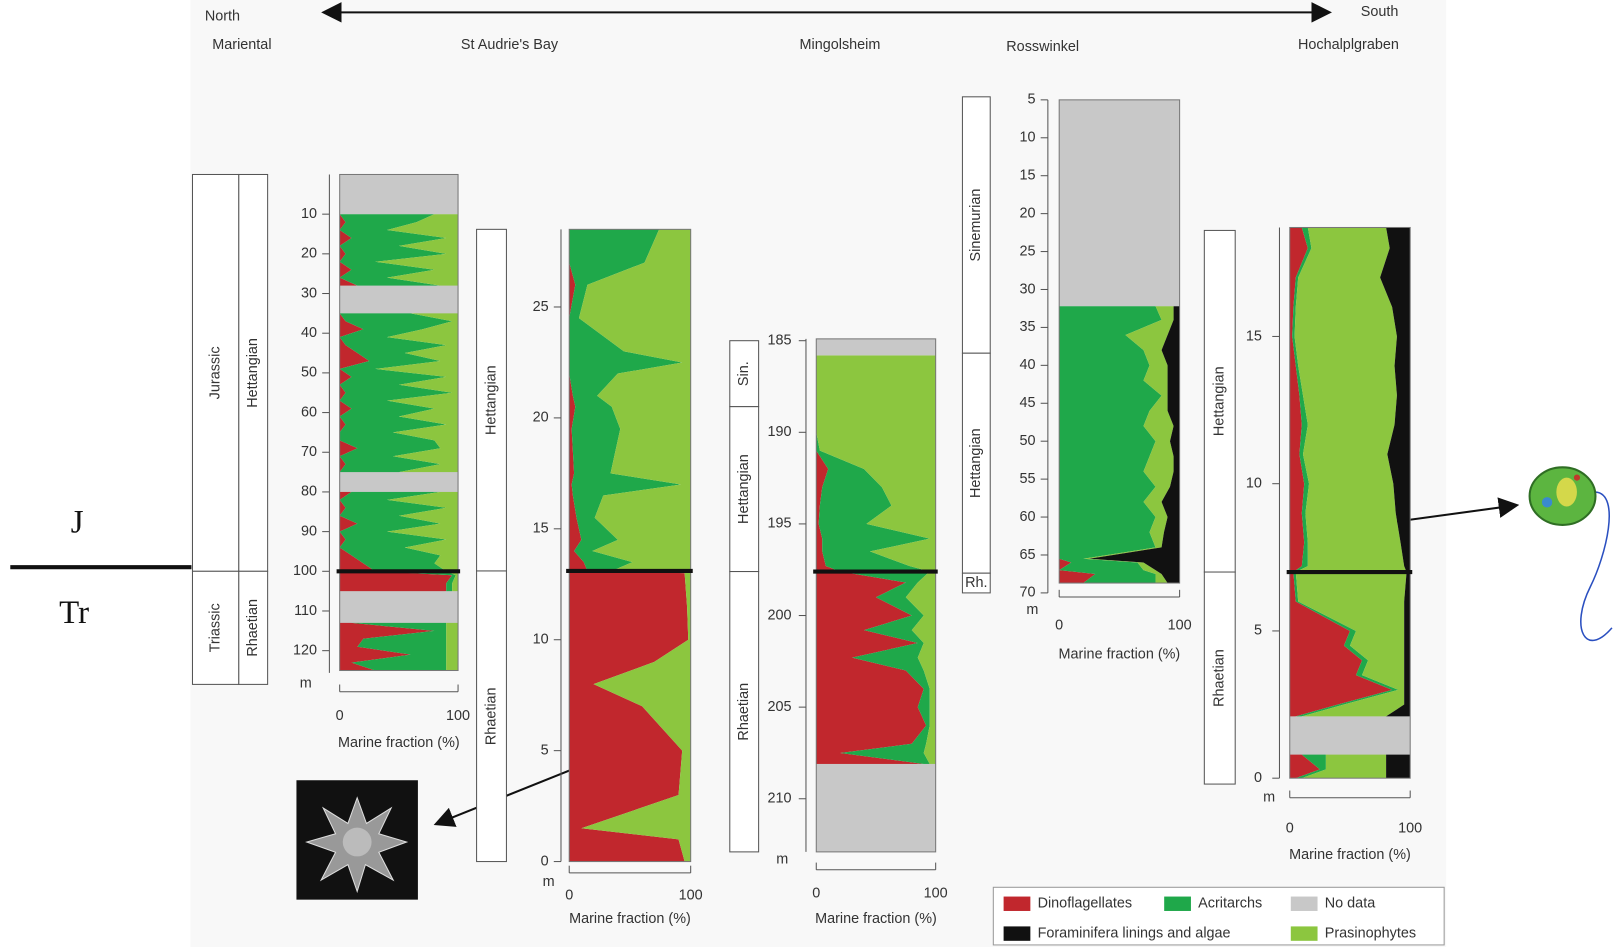  I want to click on y-tick-label: 80, so click(309, 492).